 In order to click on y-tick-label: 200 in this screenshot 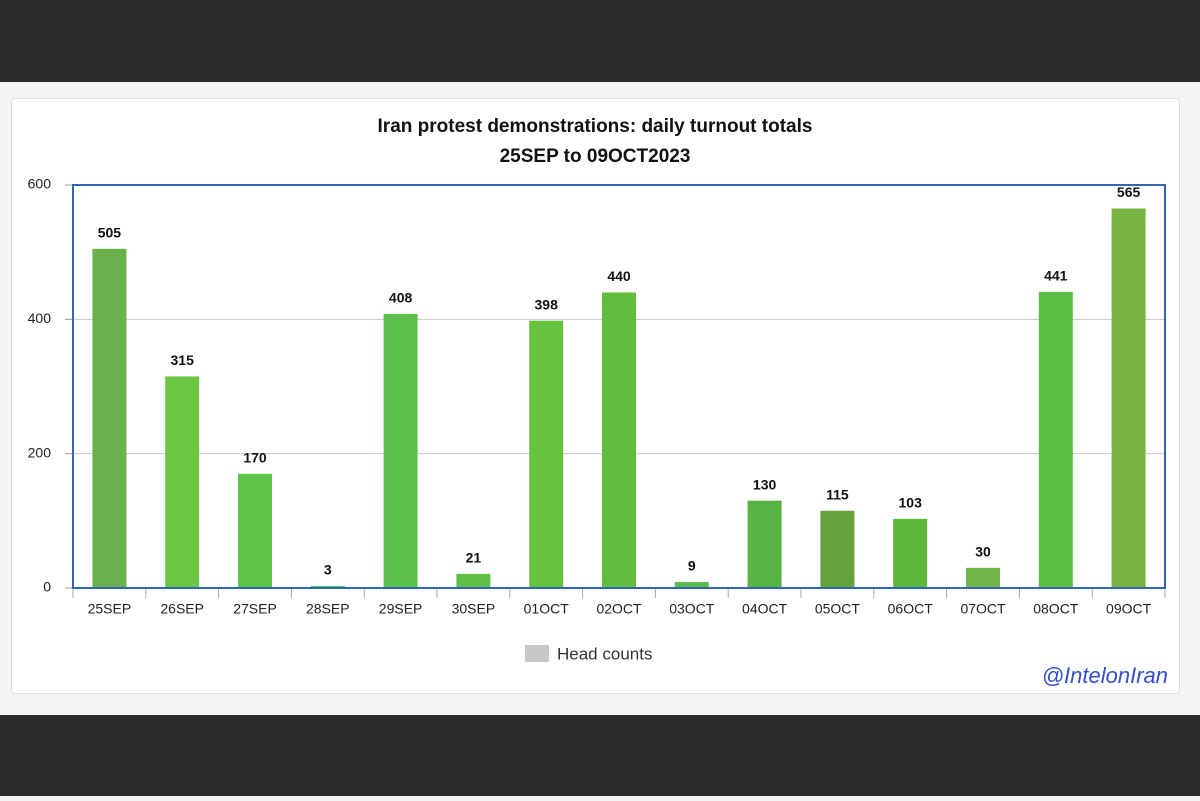, I will do `click(40, 452)`.